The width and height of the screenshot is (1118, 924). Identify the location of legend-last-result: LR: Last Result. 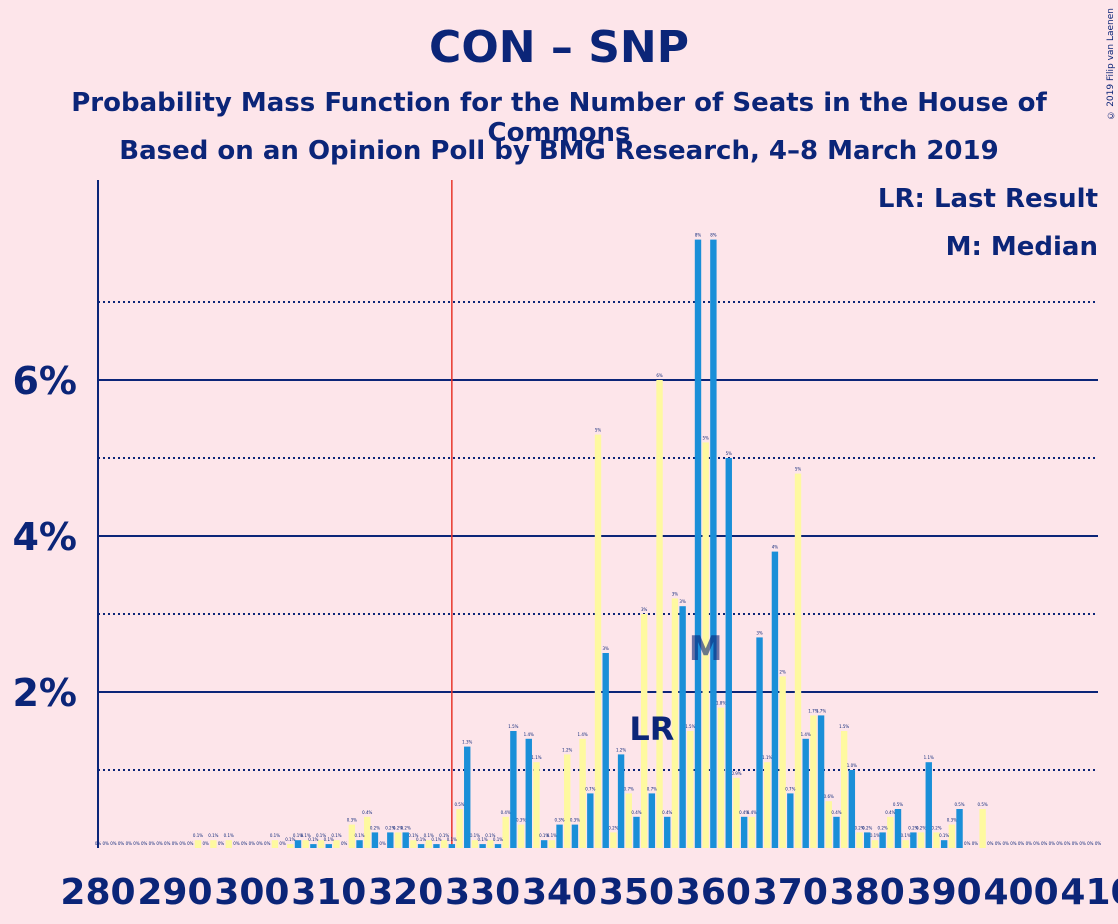
(987, 199).